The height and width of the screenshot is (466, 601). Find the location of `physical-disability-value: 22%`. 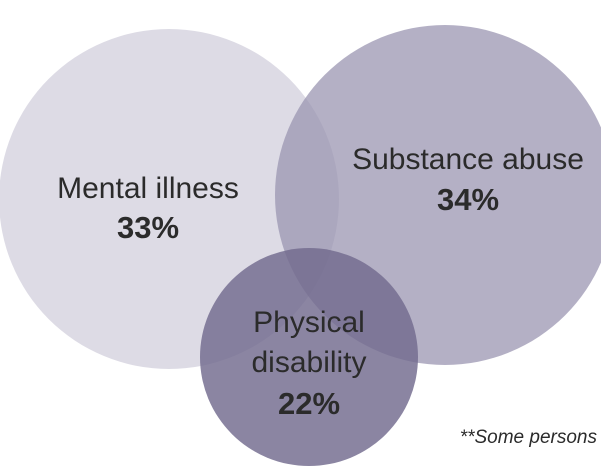

physical-disability-value: 22% is located at coordinates (309, 403).